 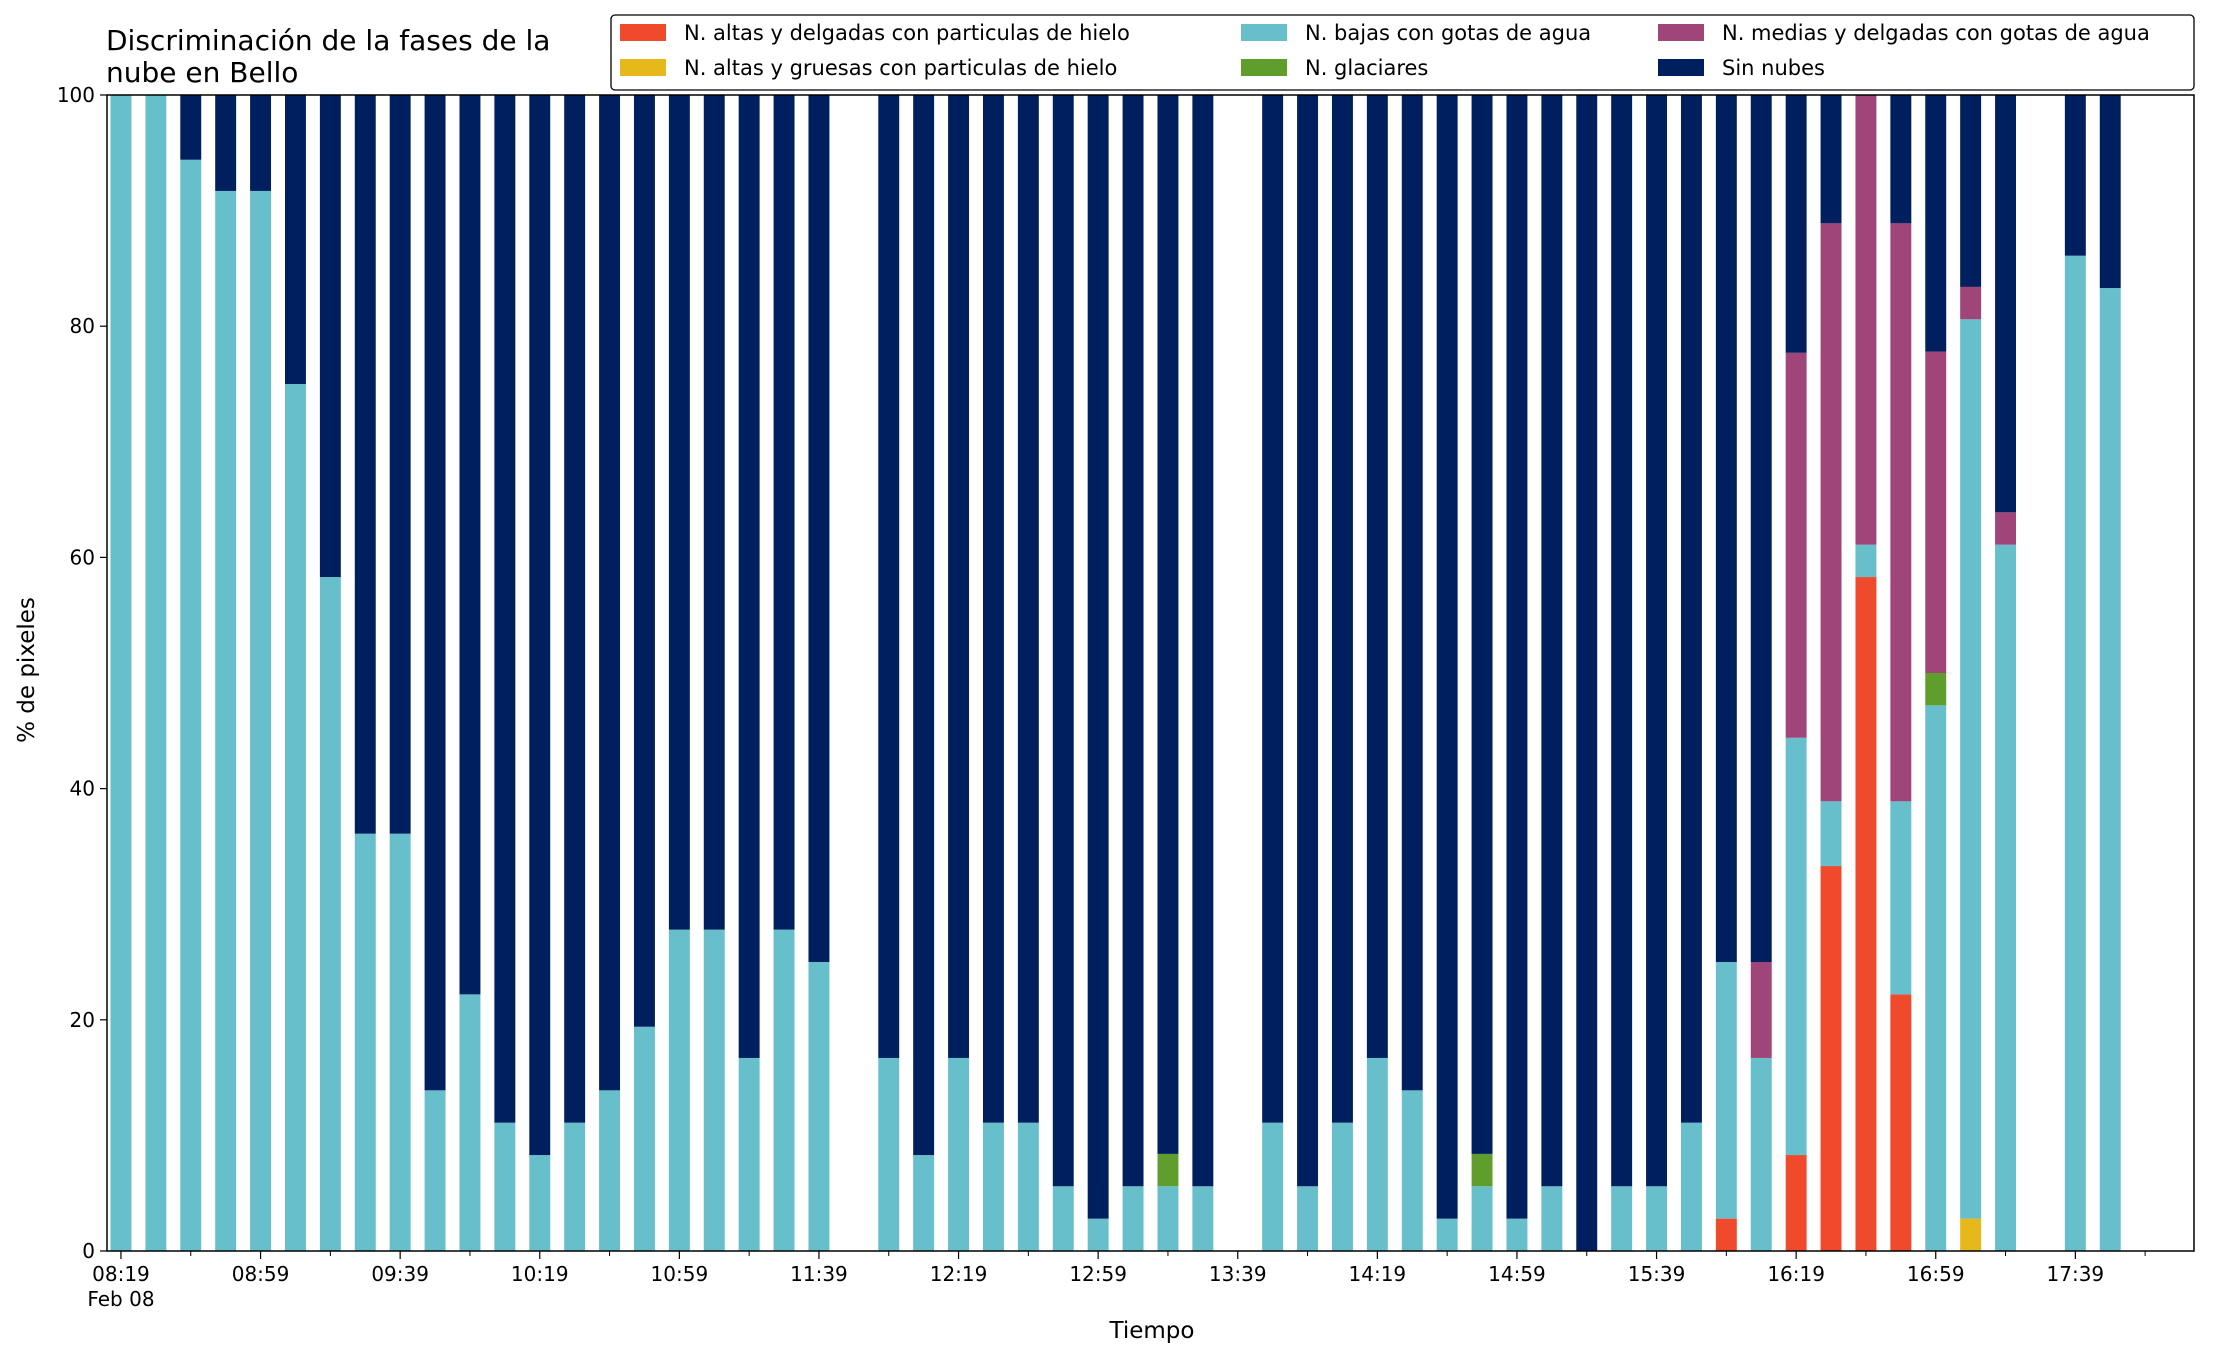 I want to click on x-tick-label-12:59: 12:59, so click(x=1098, y=1274).